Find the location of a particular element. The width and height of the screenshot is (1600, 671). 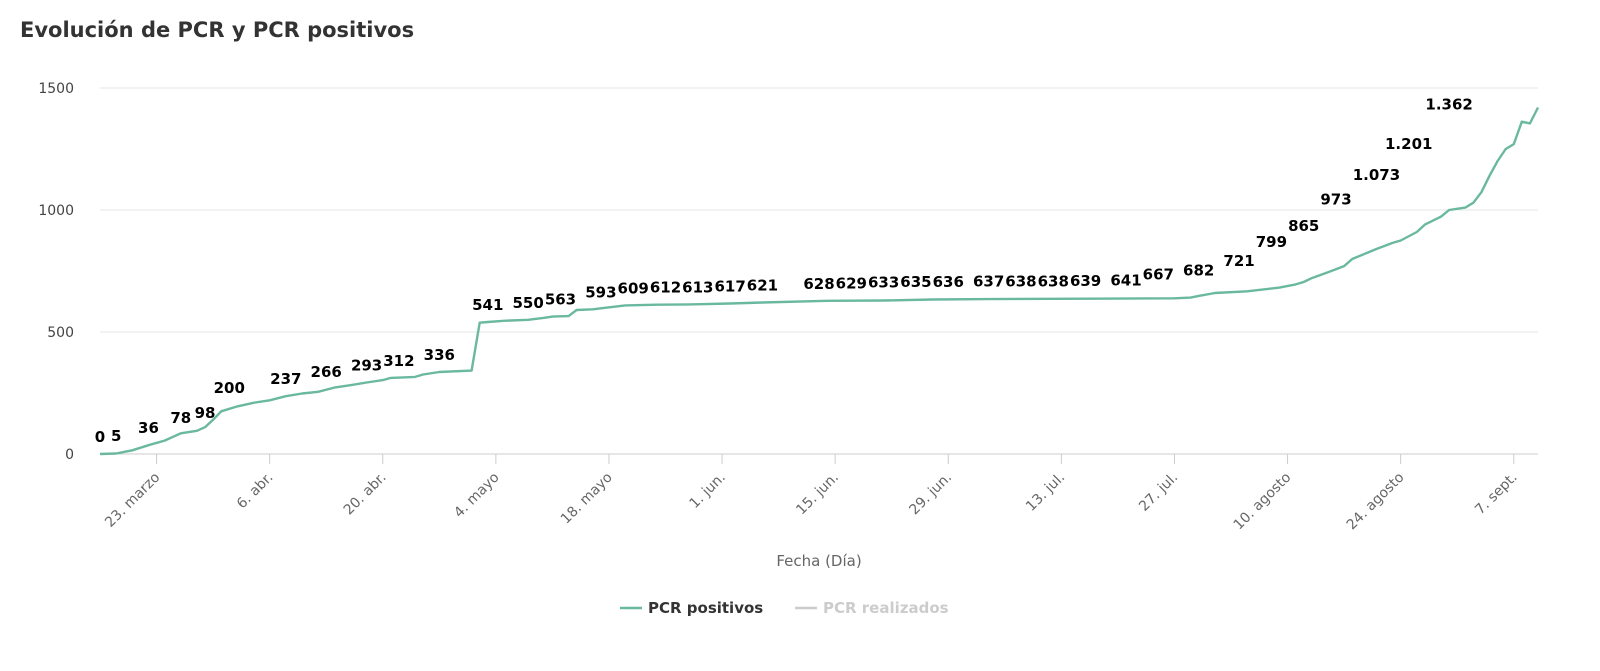

y-tick-label: 1500 is located at coordinates (56, 89).